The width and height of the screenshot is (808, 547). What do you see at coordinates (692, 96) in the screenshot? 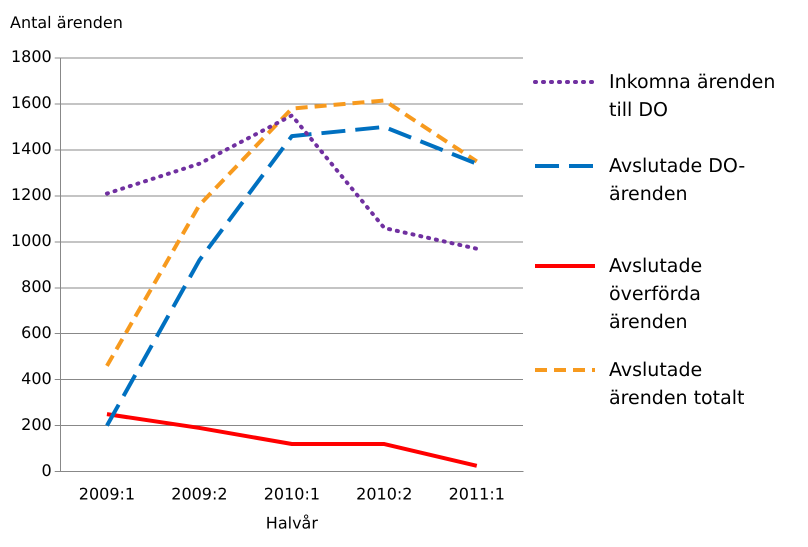
I see `legend-label: Inkomna ärenden till DO` at bounding box center [692, 96].